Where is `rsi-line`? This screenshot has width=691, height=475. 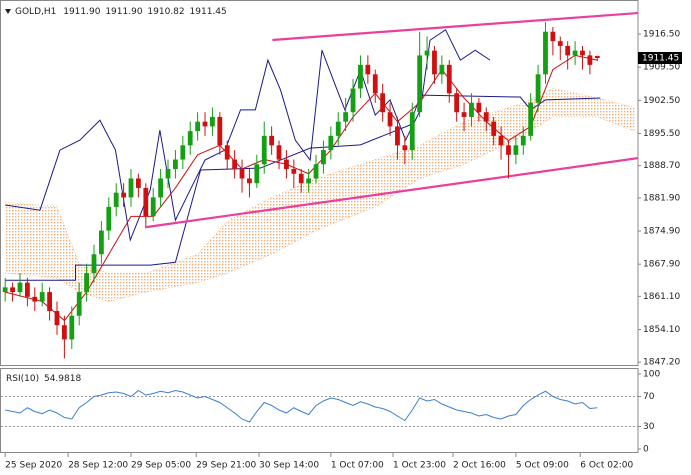 rsi-line is located at coordinates (301, 406).